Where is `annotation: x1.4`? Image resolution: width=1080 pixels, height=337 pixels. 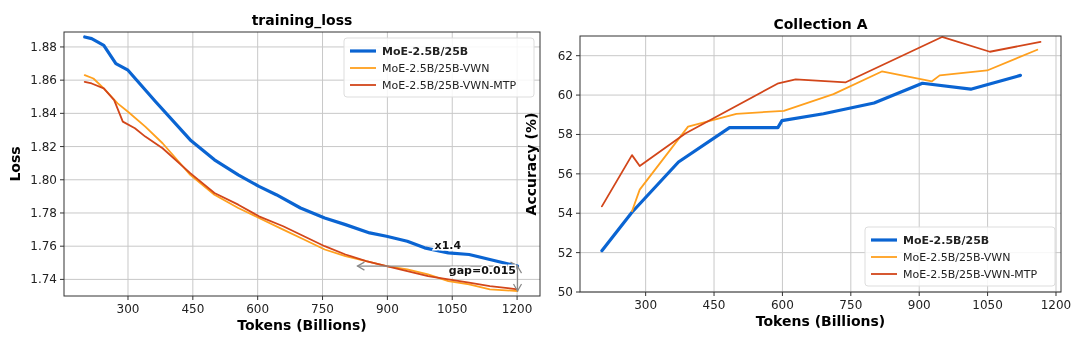 annotation: x1.4 is located at coordinates (448, 246).